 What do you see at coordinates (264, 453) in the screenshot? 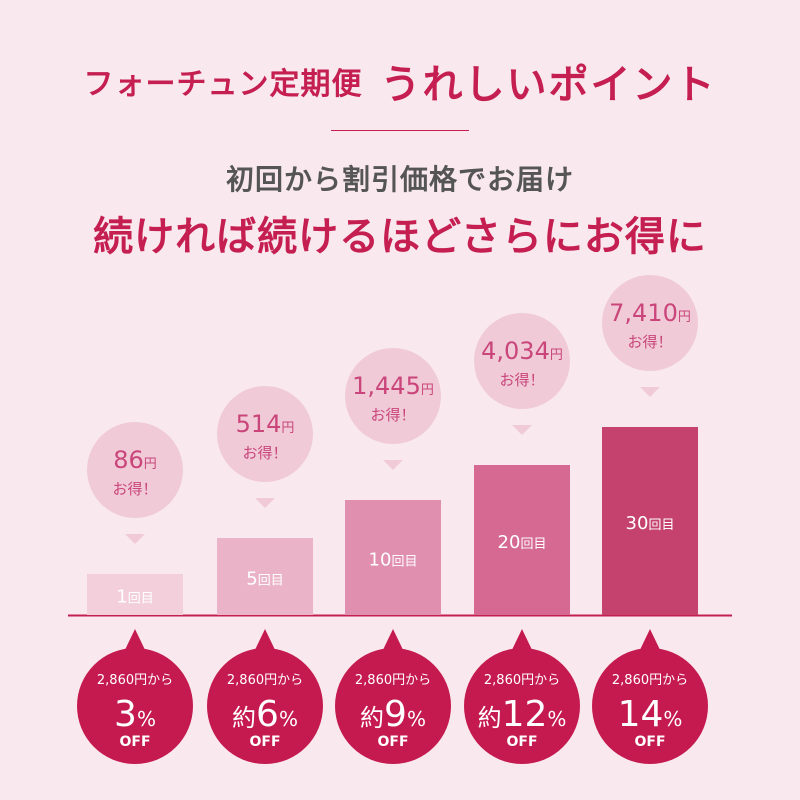
I see `savings-suffix-2: お得！` at bounding box center [264, 453].